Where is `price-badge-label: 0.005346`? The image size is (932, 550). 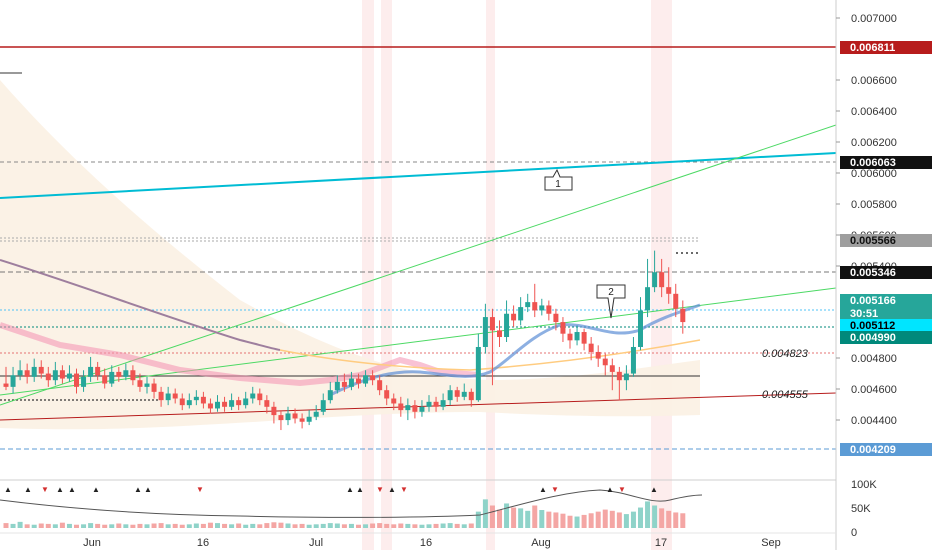 price-badge-label: 0.005346 is located at coordinates (873, 273).